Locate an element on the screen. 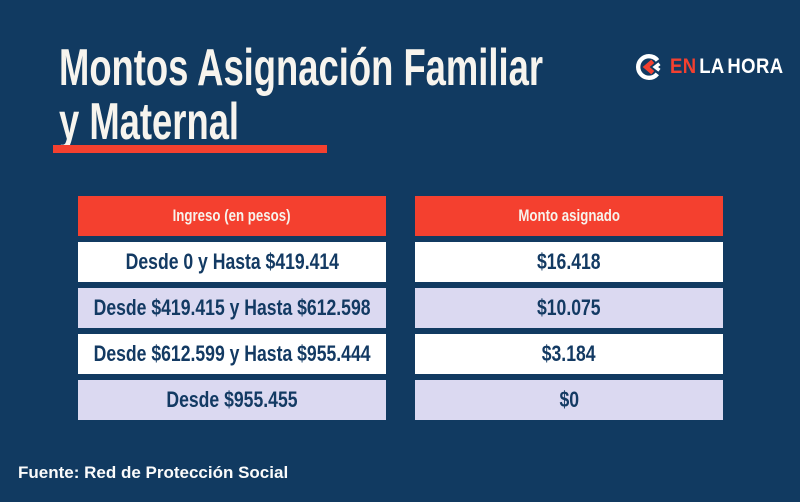 The height and width of the screenshot is (502, 800). column-header-monto: Monto asignado is located at coordinates (569, 216).